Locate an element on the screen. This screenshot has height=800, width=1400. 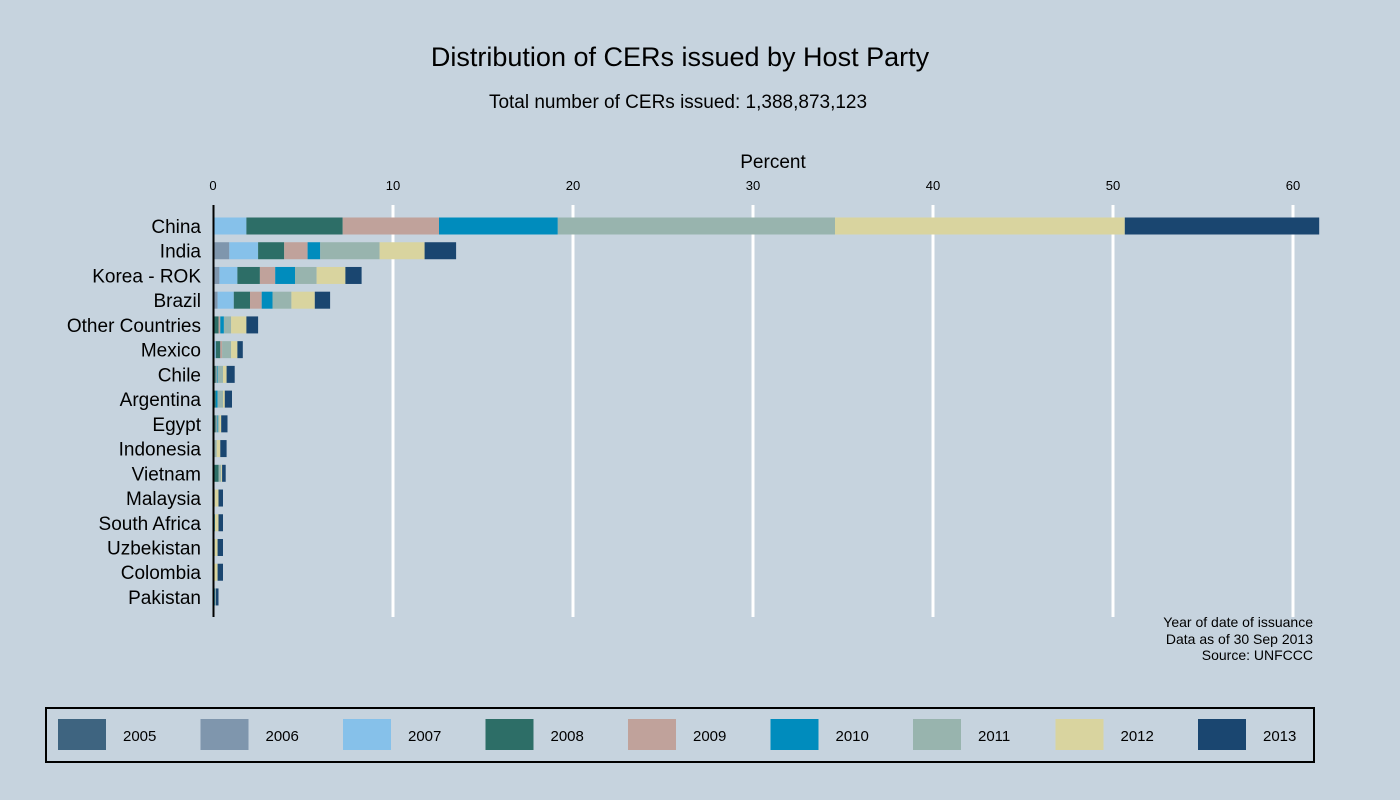
x-tick-label: 30 is located at coordinates (753, 185).